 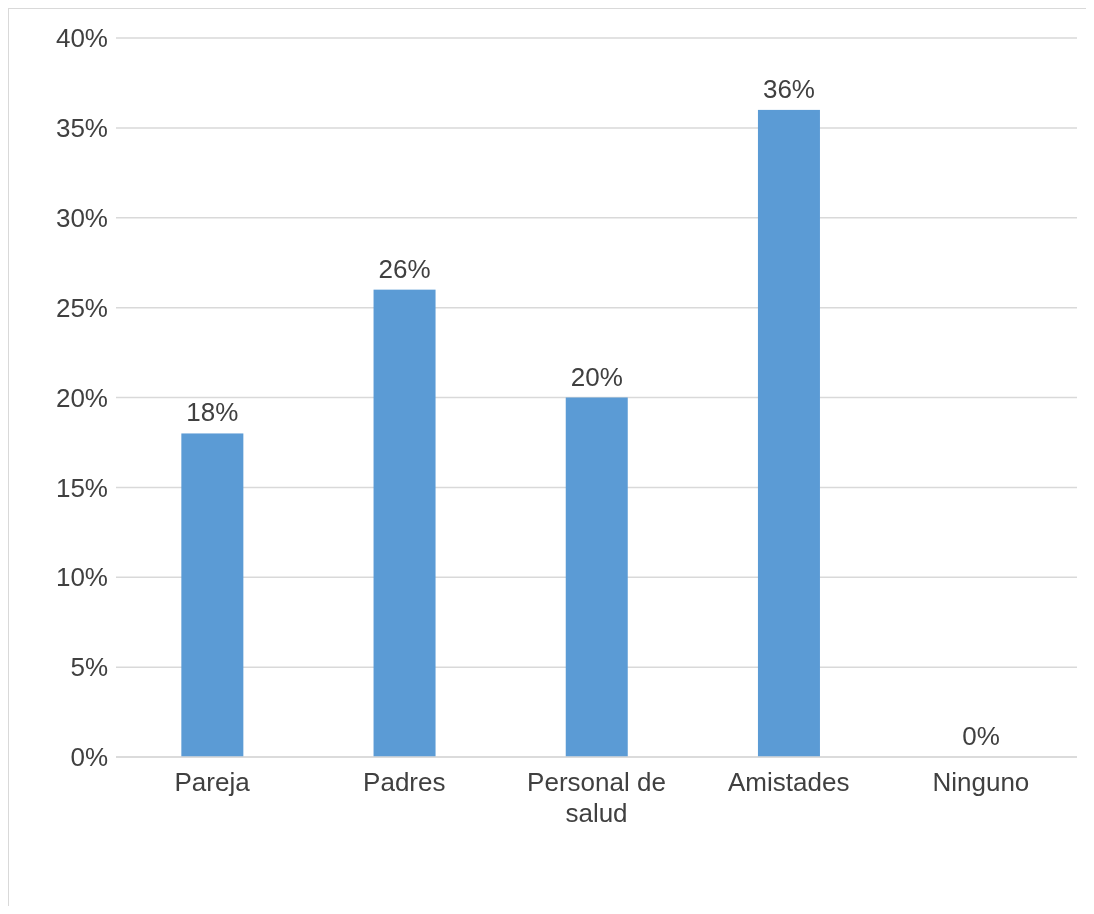 I want to click on x-tick-label: Pareja, so click(x=212, y=782).